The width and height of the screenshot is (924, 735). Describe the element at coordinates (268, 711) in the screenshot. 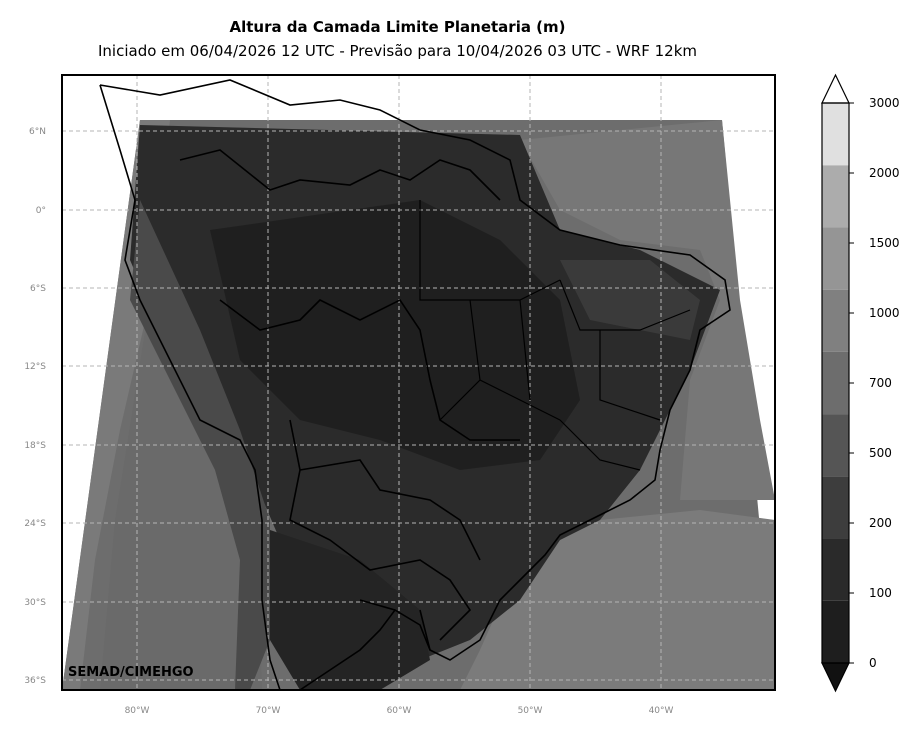

I see `lon-tick-70w: 70°W` at that location.